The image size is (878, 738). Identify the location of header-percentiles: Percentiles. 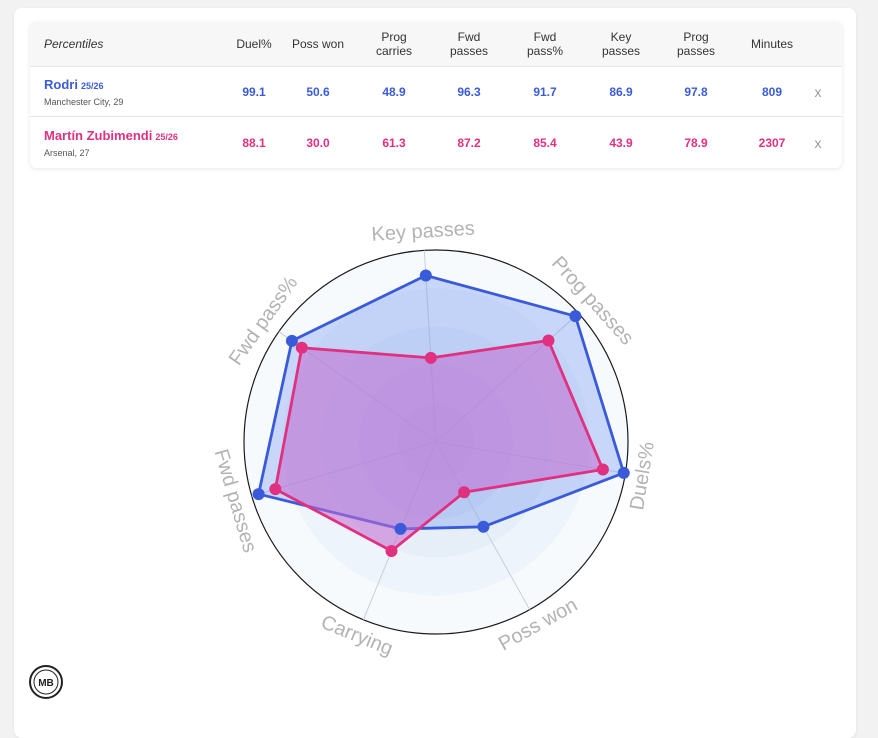
(74, 44).